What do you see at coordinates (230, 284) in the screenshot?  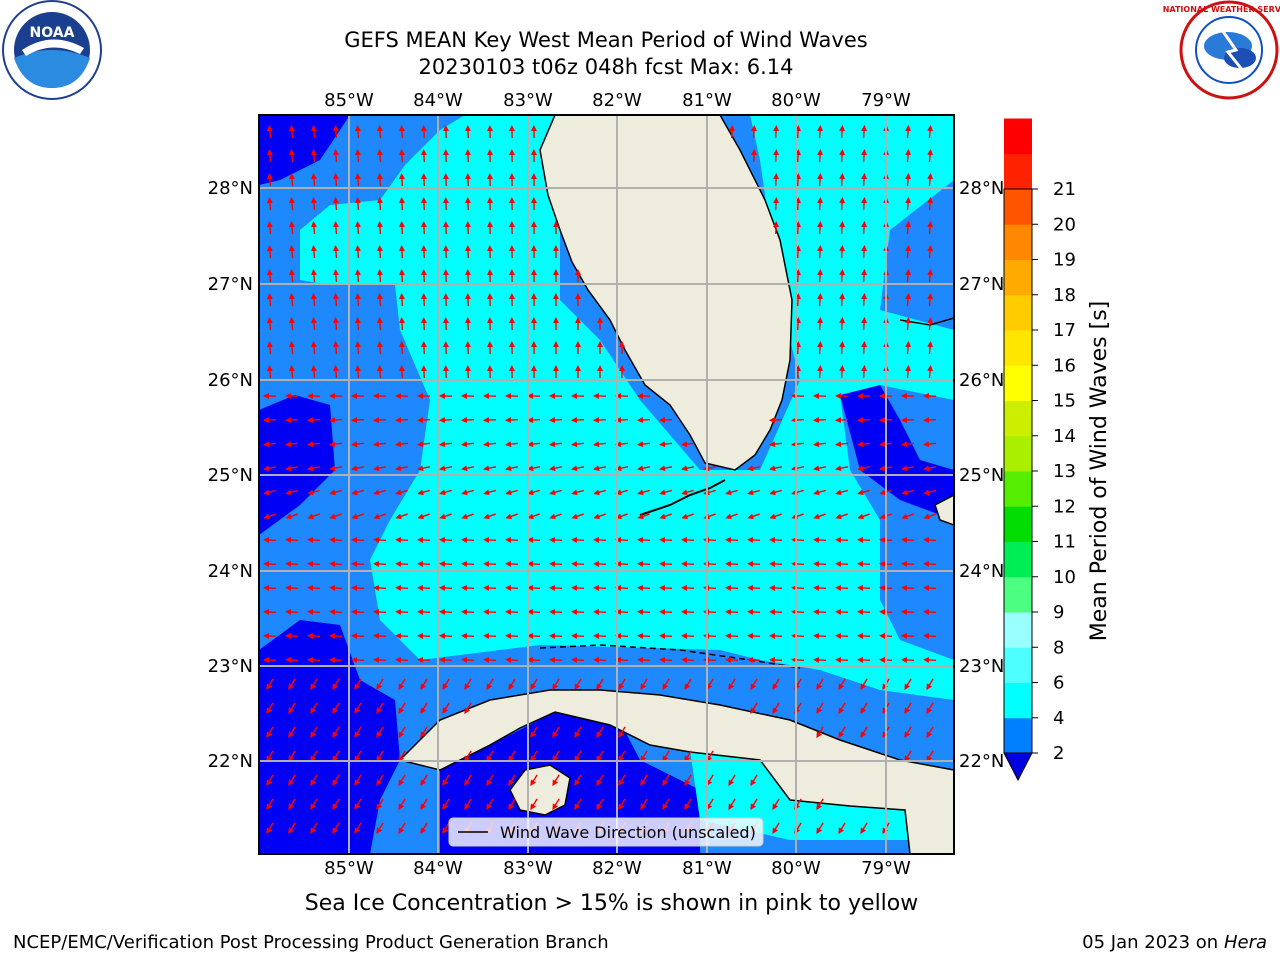 I see `lat-label-left: 27°N` at bounding box center [230, 284].